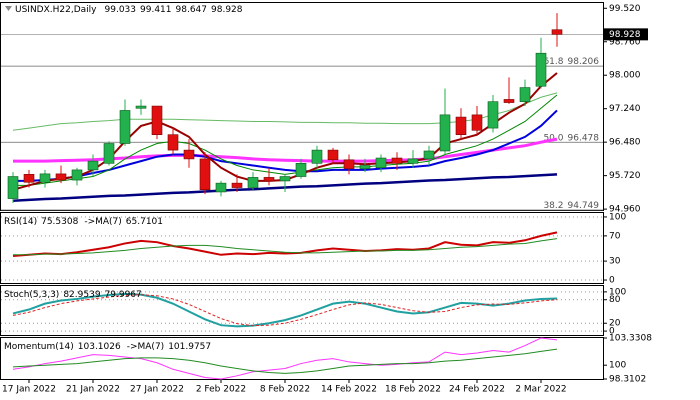 The width and height of the screenshot is (700, 400). Describe the element at coordinates (59, 222) in the screenshot. I see `series-last-value: 75.5308` at that location.